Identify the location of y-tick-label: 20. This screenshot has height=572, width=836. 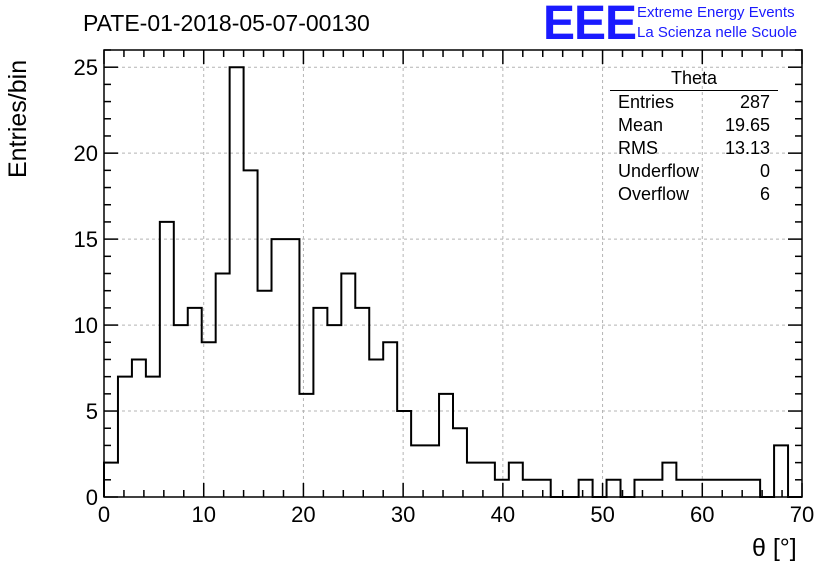
(86, 153).